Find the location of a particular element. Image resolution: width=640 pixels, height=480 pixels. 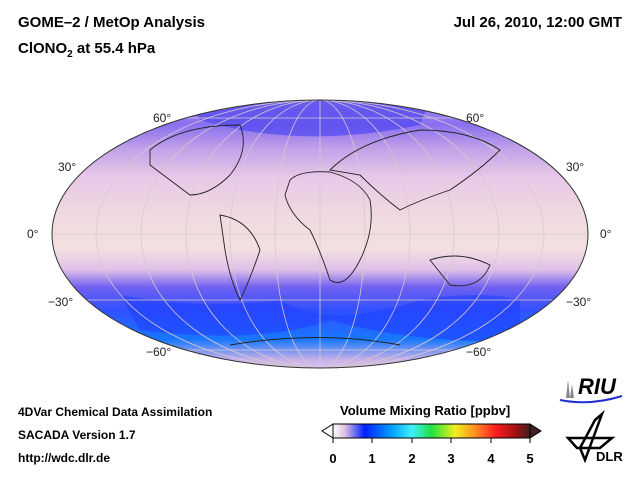

colorbar-title: Volume Mixing Ratio [ppbv] is located at coordinates (425, 410).